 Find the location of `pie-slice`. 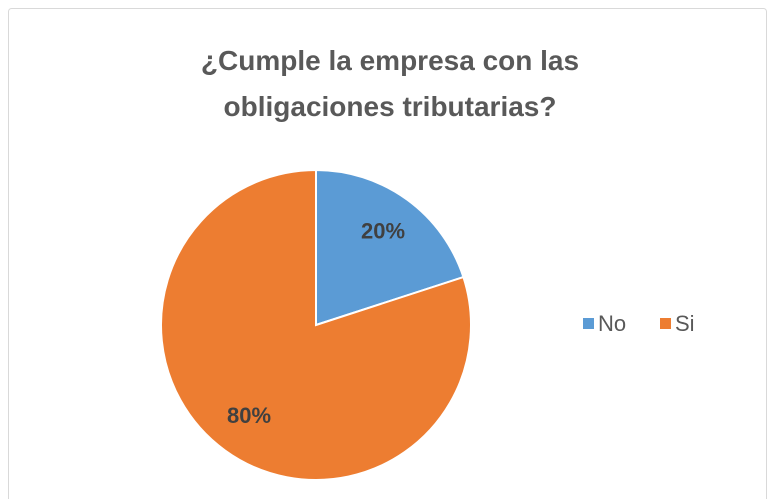

pie-slice is located at coordinates (390, 247).